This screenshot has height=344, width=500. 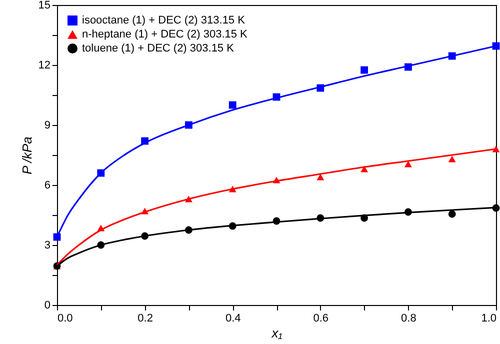 I want to click on x-tick-label: 0.2, so click(x=145, y=318).